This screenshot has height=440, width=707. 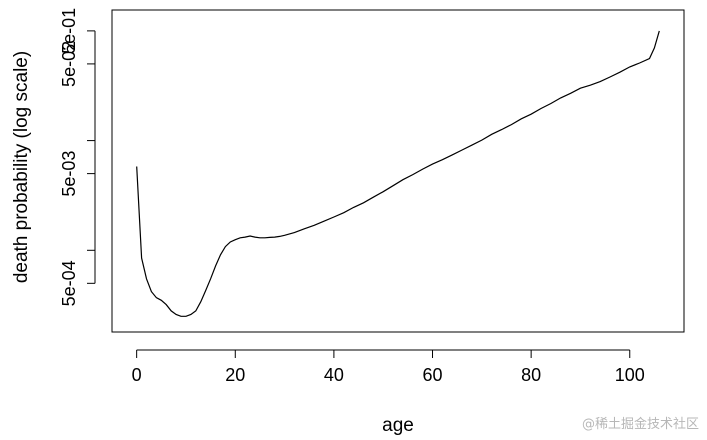 I want to click on x-tick-label: 20, so click(x=235, y=375).